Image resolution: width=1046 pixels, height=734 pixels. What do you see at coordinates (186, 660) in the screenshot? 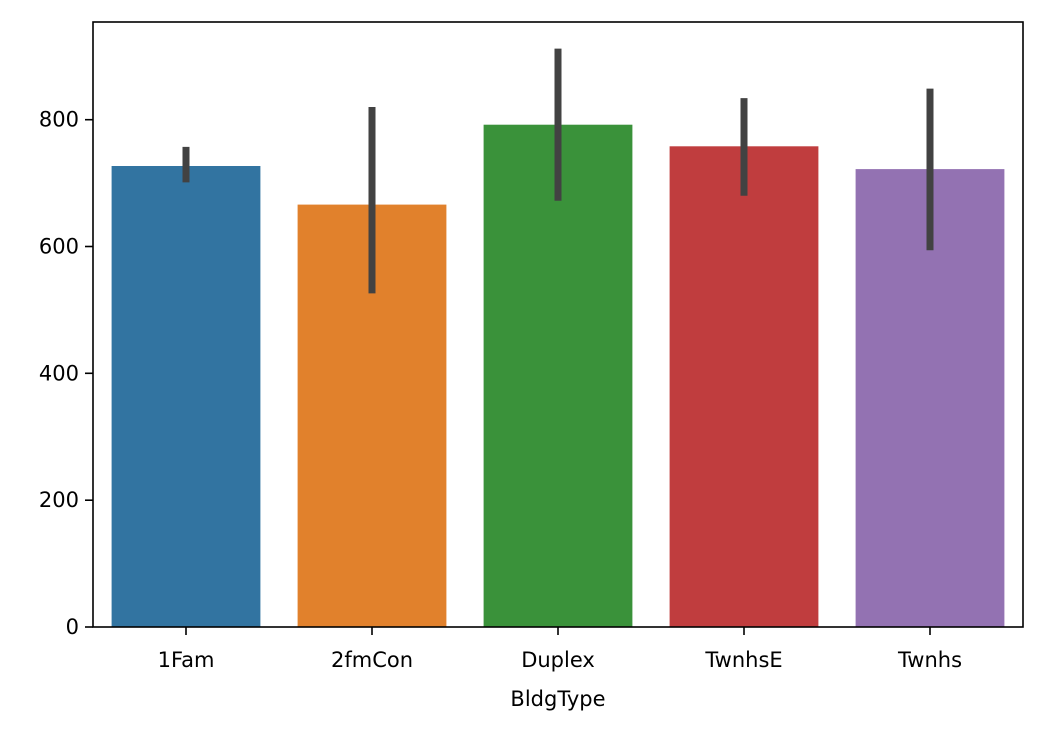
I see `x-tick-label: 1Fam` at bounding box center [186, 660].